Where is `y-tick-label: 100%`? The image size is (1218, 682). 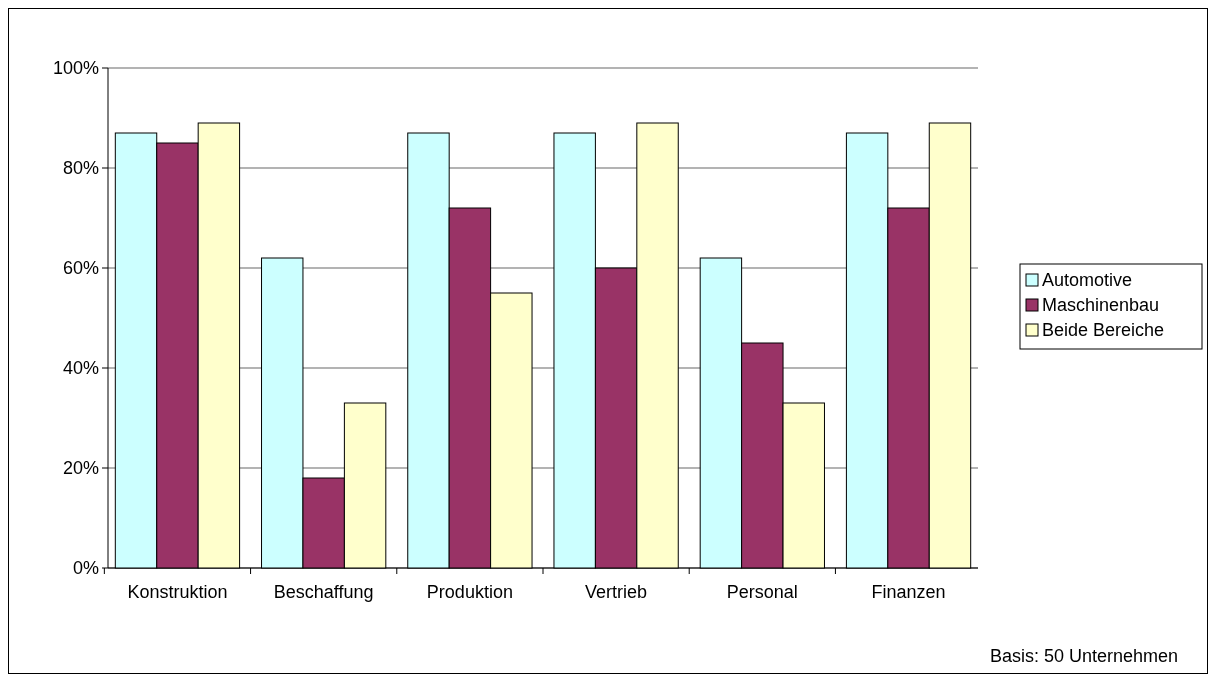
y-tick-label: 100% is located at coordinates (75, 68).